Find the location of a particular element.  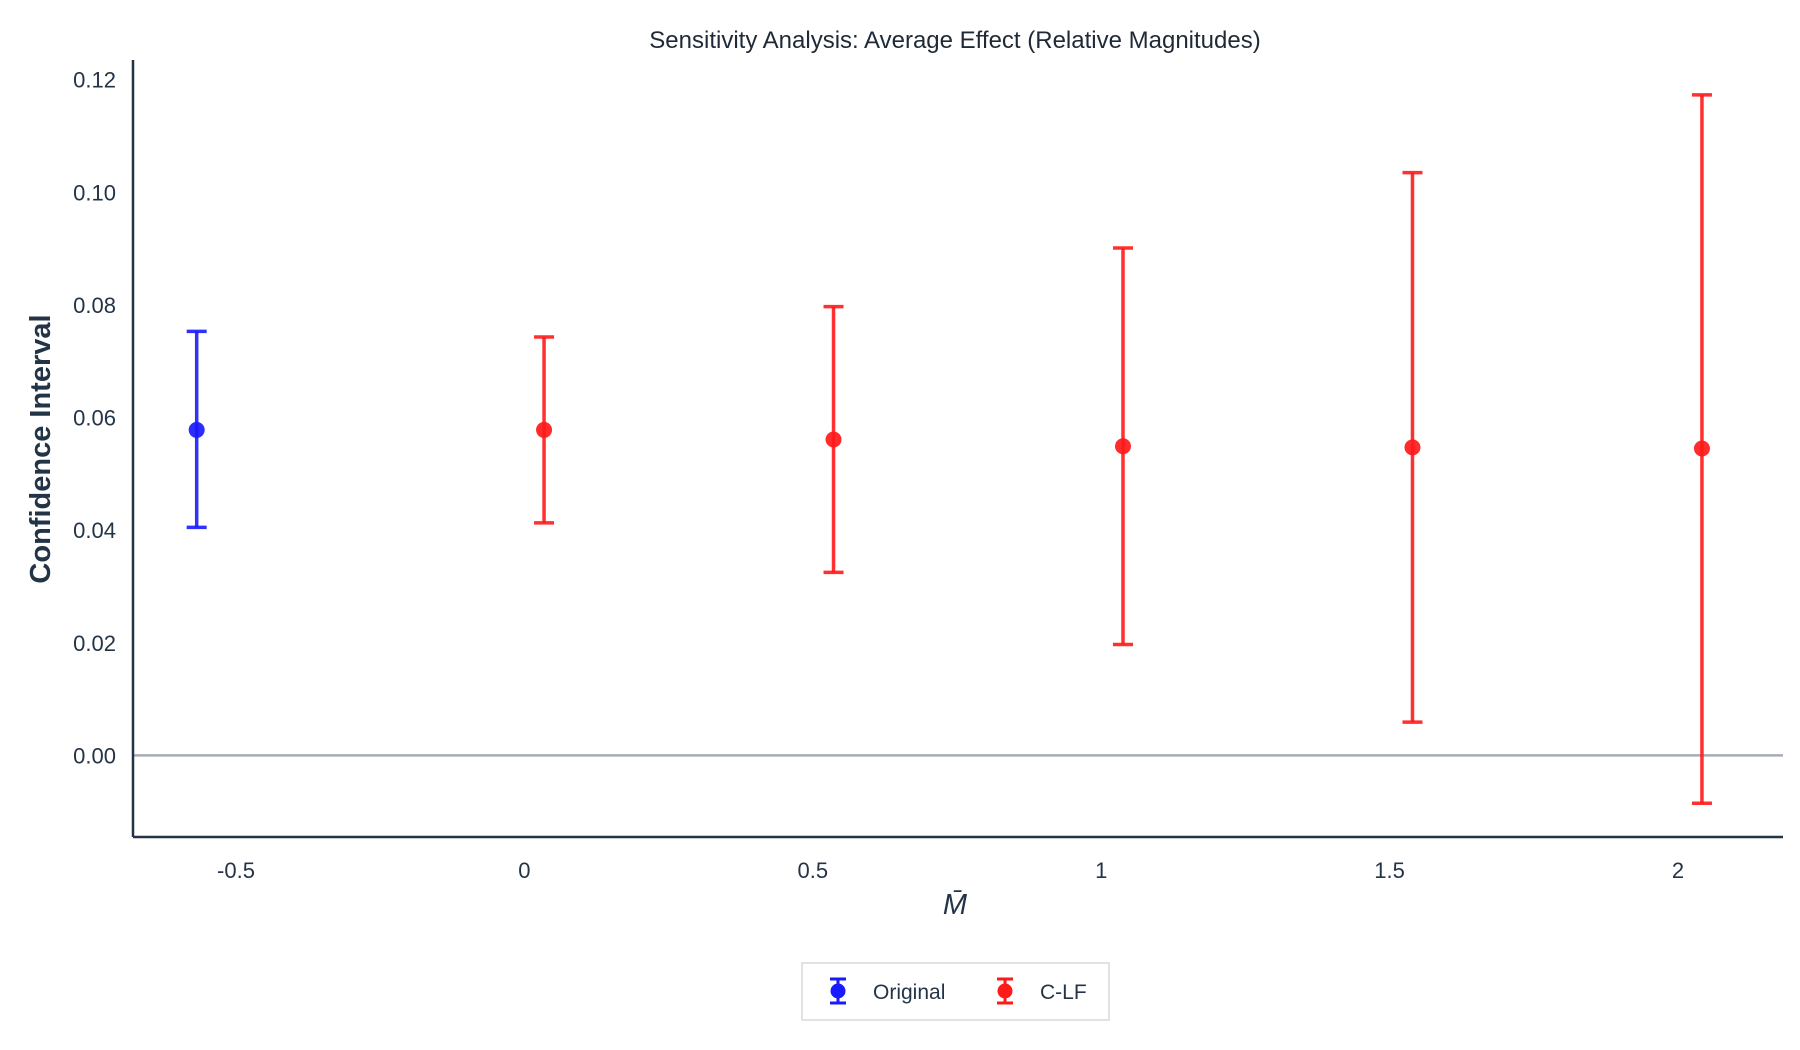

legend: Original C-LF is located at coordinates (955, 991).